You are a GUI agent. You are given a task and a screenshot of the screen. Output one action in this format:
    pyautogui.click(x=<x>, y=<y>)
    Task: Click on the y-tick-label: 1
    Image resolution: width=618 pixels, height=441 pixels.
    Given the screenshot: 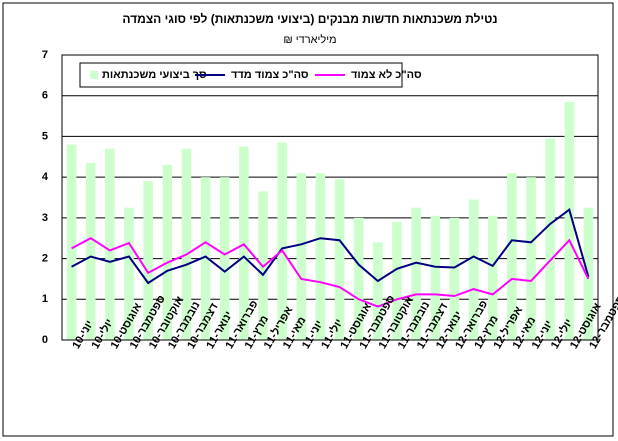 What is the action you would take?
    pyautogui.click(x=45, y=299)
    